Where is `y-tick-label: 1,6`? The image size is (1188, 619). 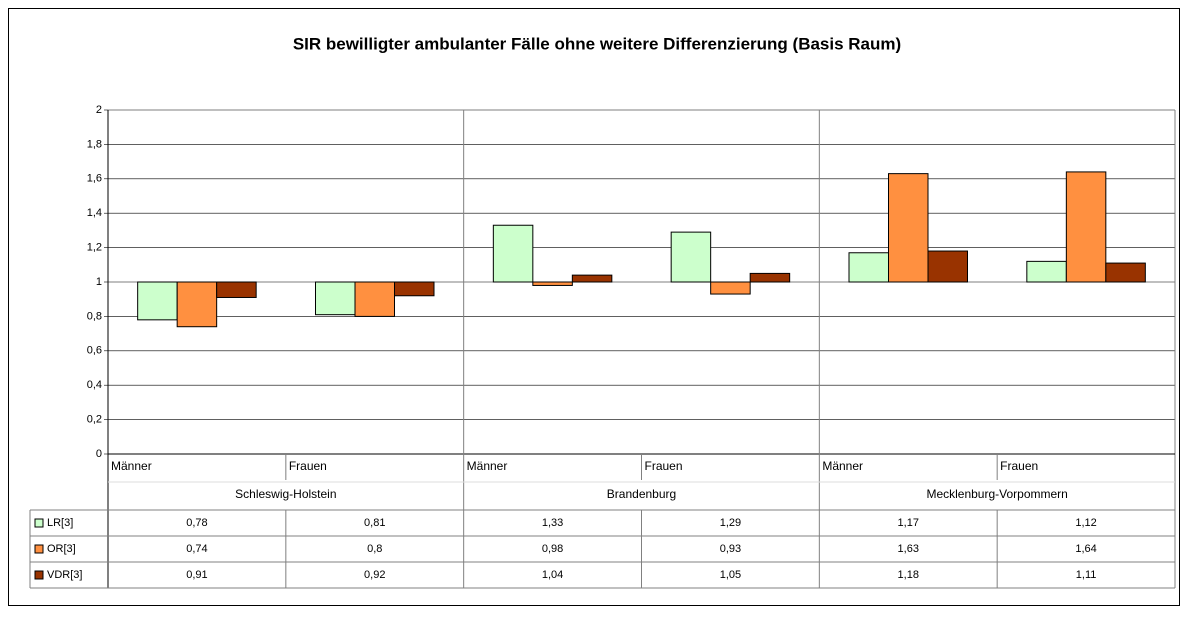
y-tick-label: 1,6 is located at coordinates (94, 179).